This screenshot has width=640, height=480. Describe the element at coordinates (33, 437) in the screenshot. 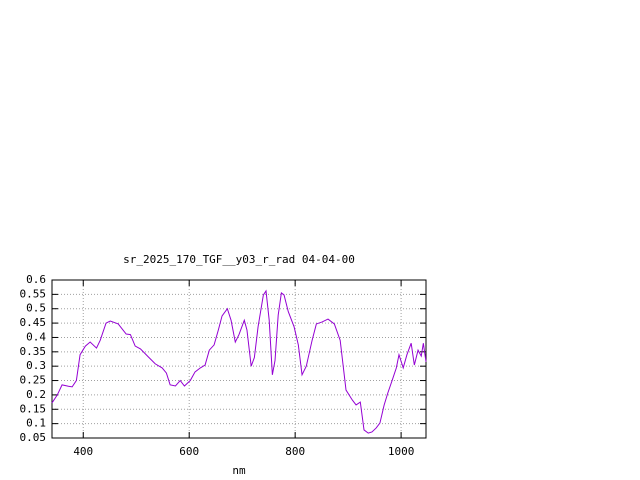

I see `y-tick-label: 0.05` at that location.